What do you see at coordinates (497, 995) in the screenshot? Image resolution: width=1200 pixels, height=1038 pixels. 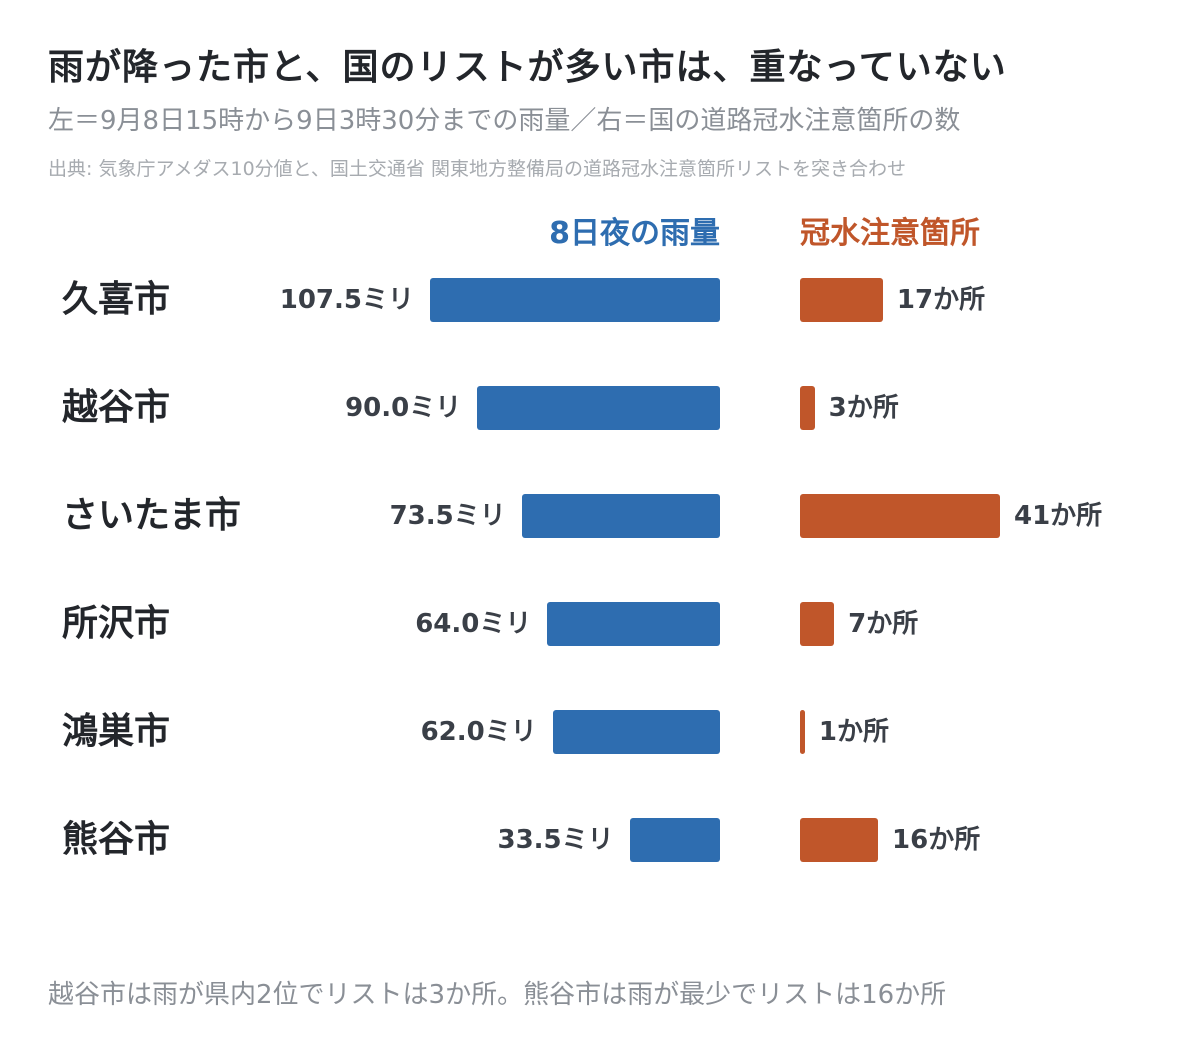 I see `chart-footnote: 越谷市は雨が県内2位でリストは3か所。熊谷市は雨が最少でリストは16か所` at bounding box center [497, 995].